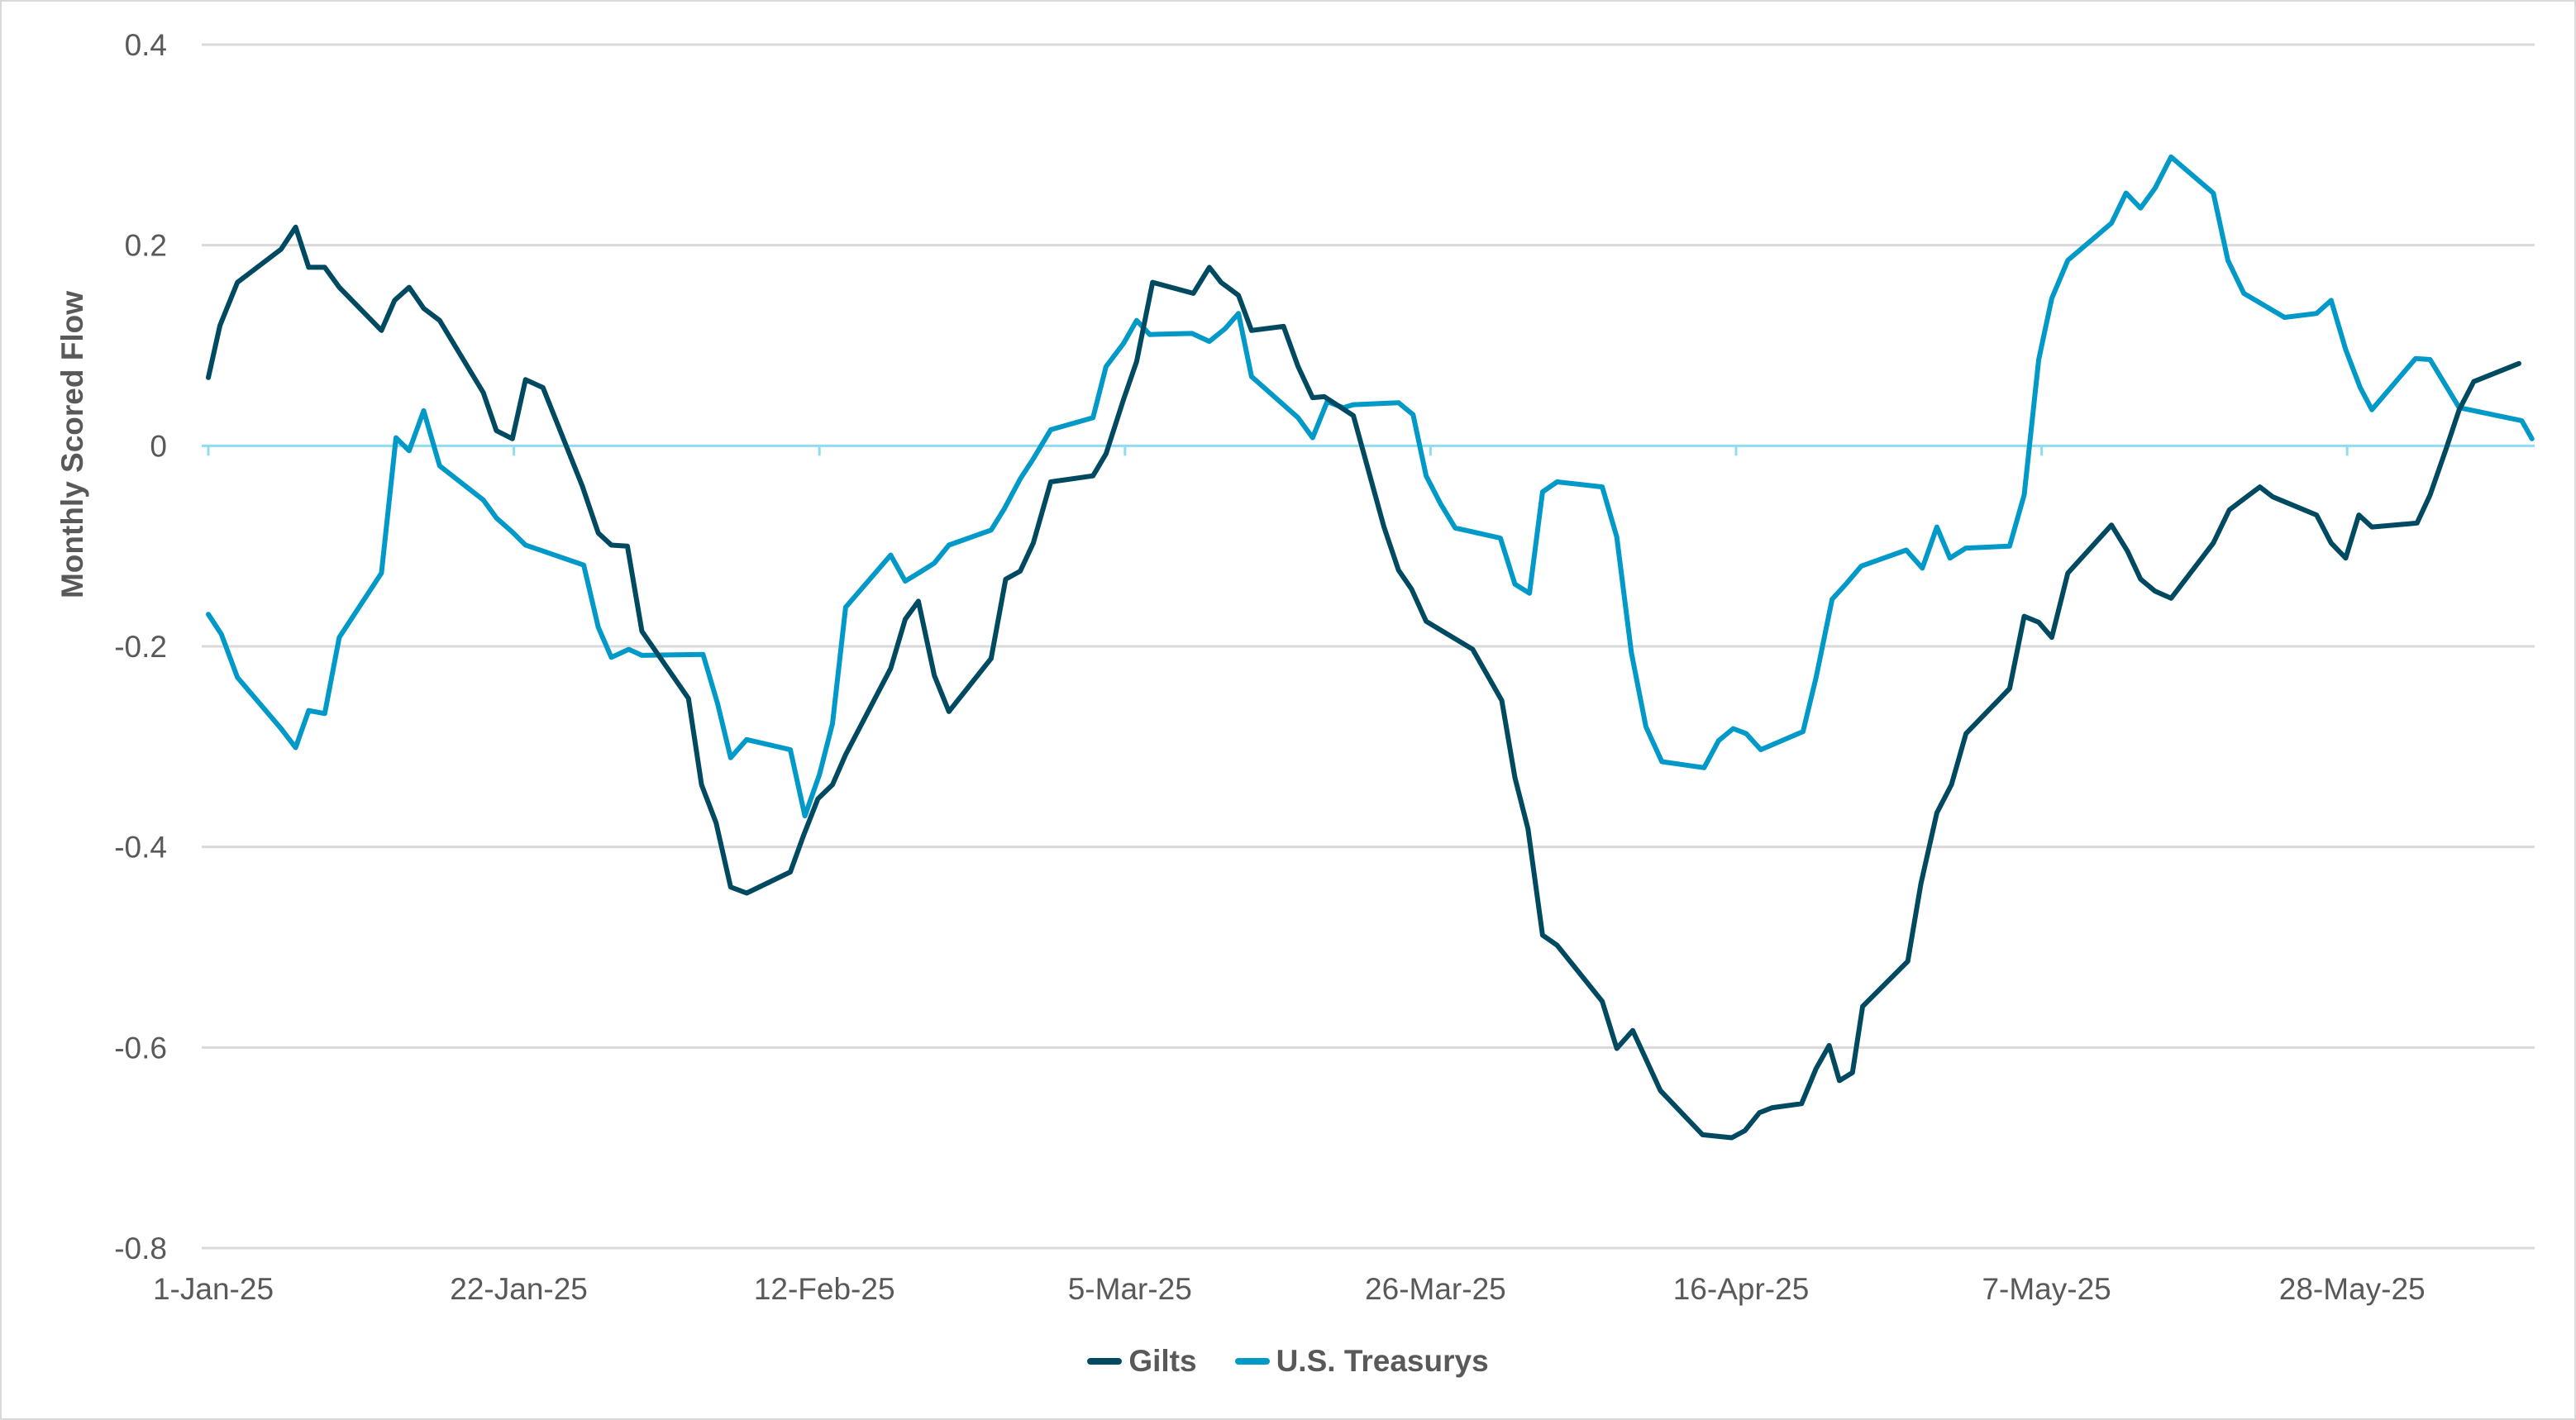 The height and width of the screenshot is (1420, 2576). What do you see at coordinates (72, 444) in the screenshot?
I see `y-axis-title: Monthly Scored Flow` at bounding box center [72, 444].